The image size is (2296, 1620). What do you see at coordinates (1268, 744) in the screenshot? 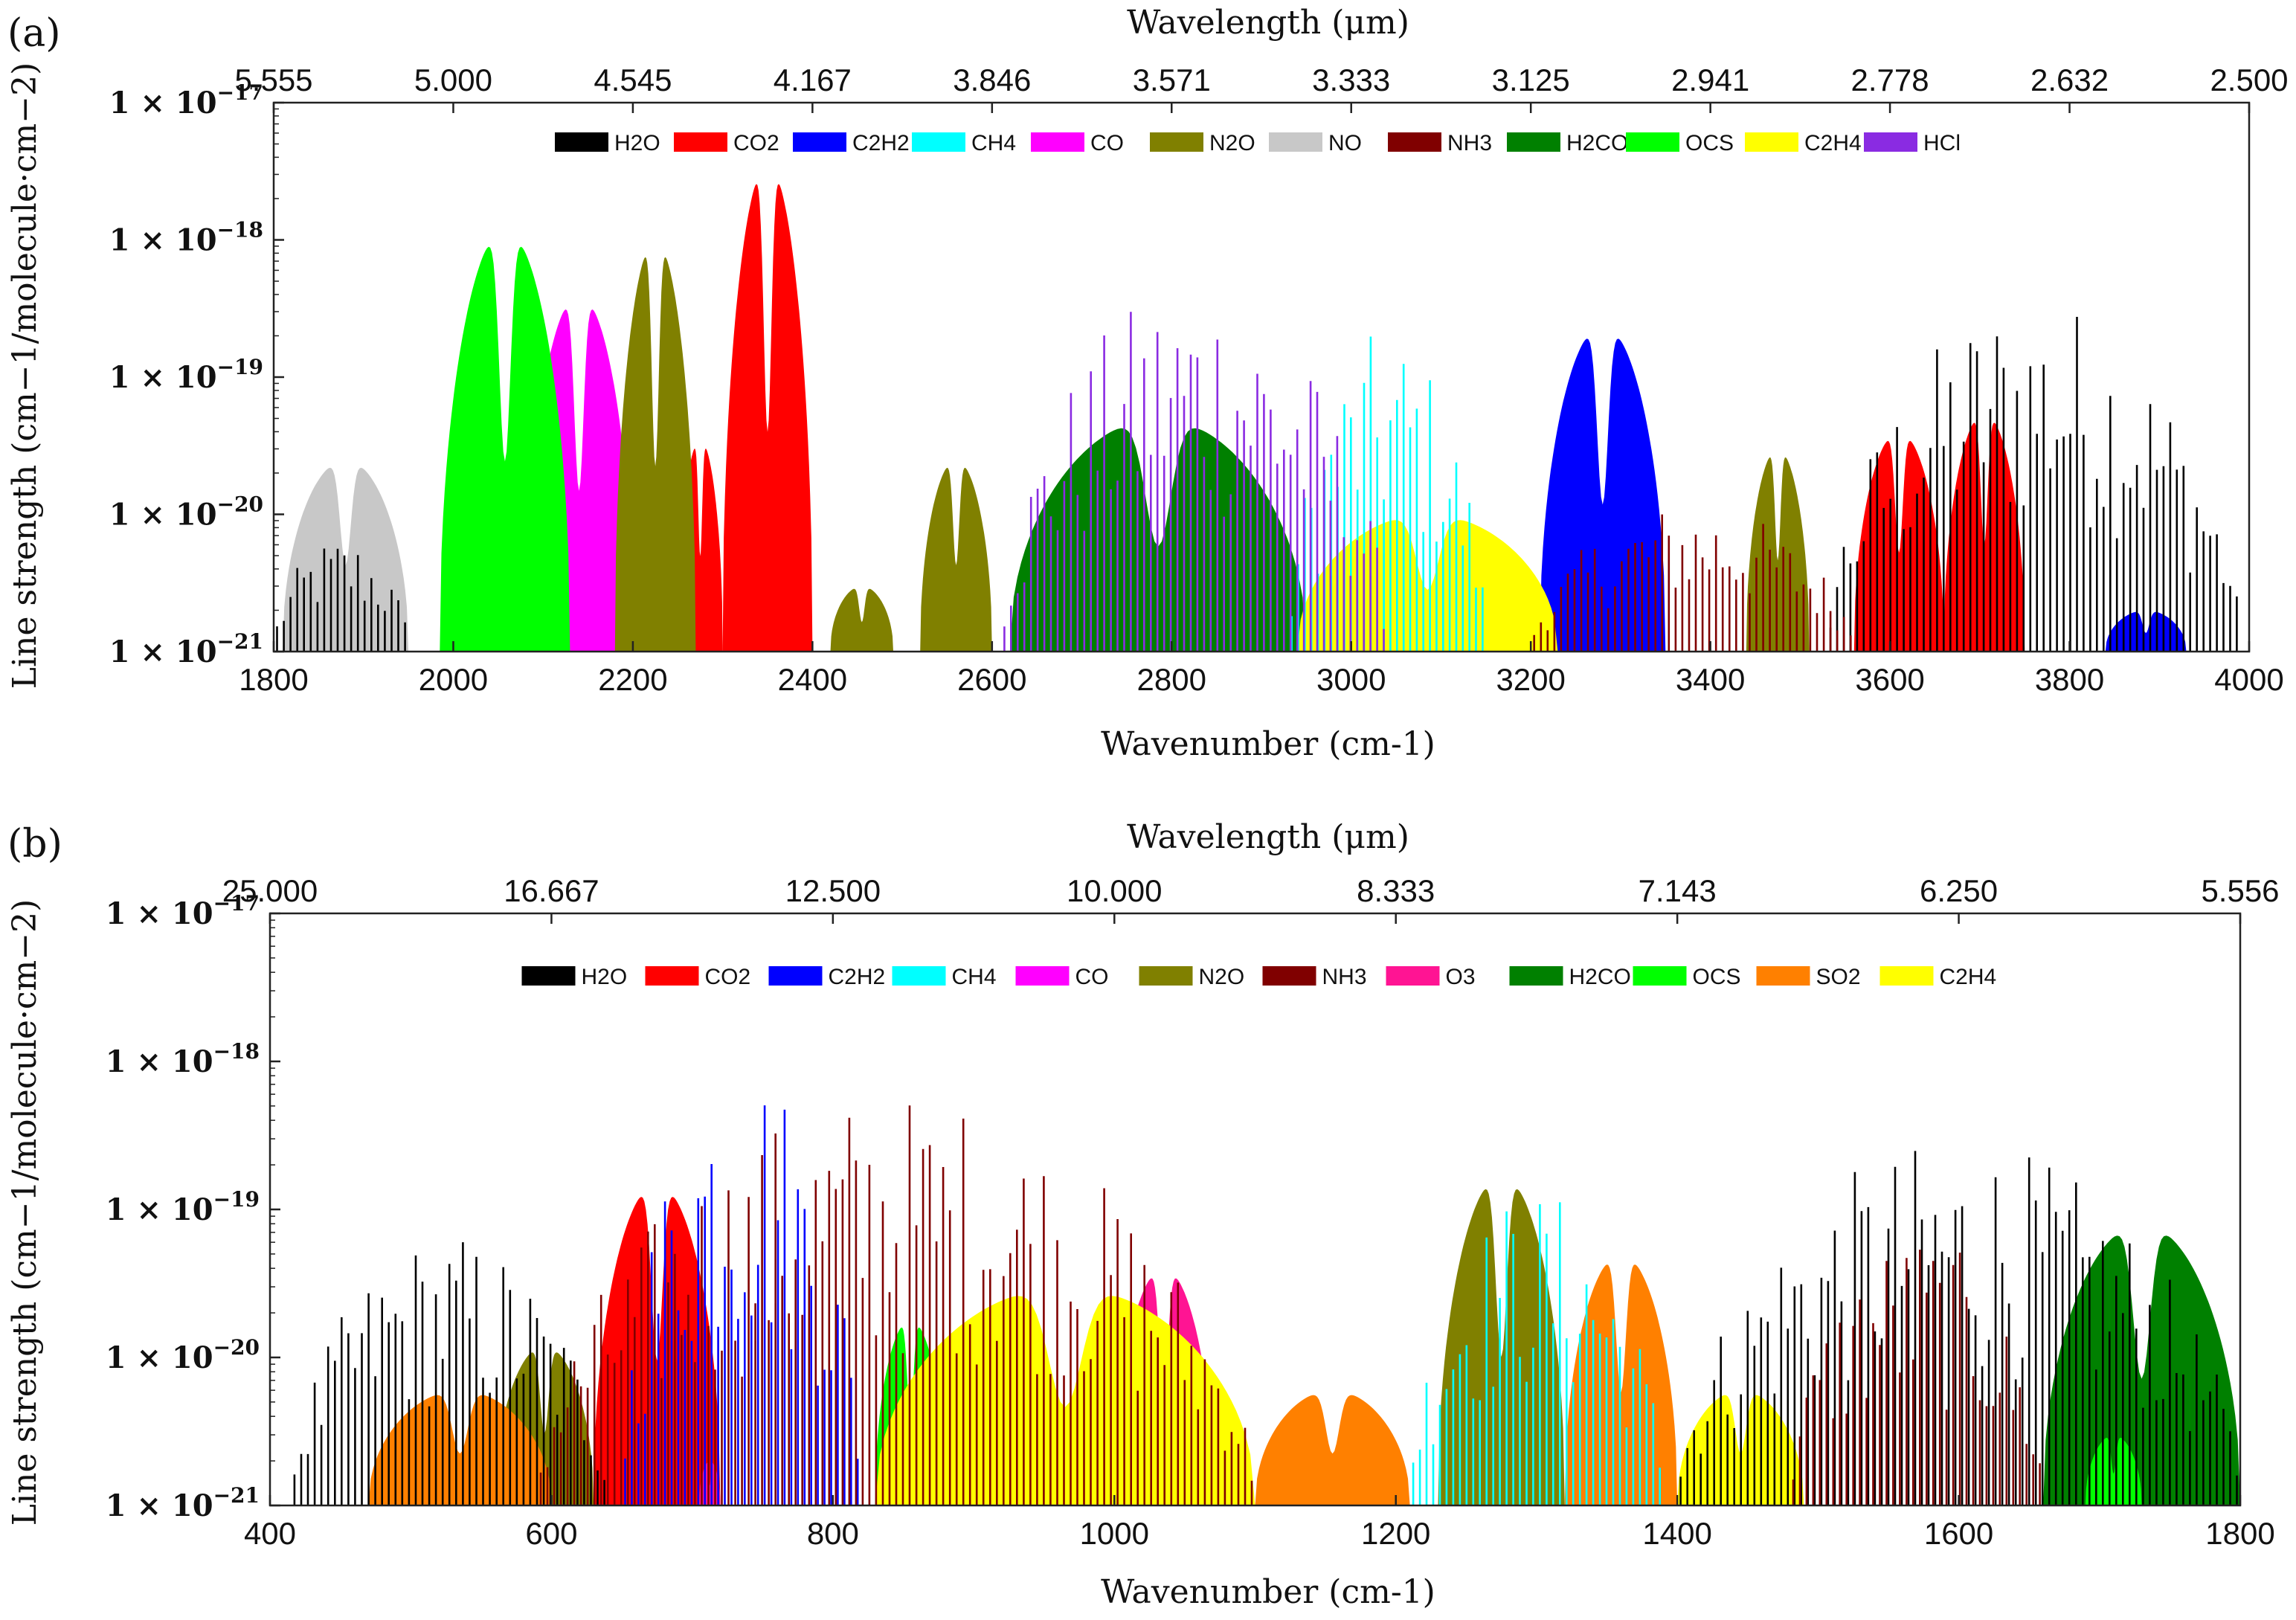
I see `panel-a-x-axis-title: Wavenumber (cm-1)` at bounding box center [1268, 744].